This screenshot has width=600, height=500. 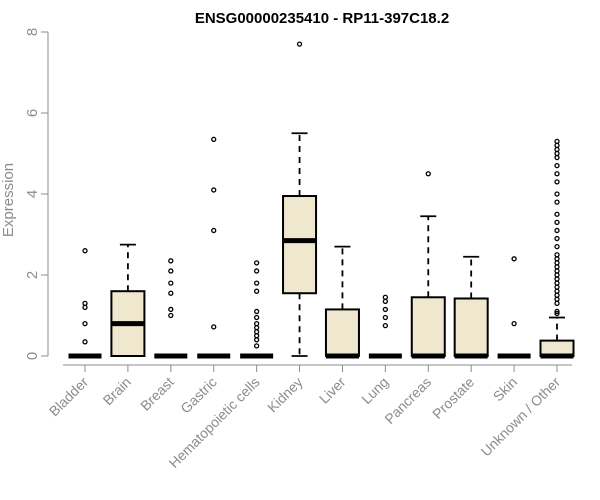 What do you see at coordinates (128, 300) in the screenshot?
I see `box-brain` at bounding box center [128, 300].